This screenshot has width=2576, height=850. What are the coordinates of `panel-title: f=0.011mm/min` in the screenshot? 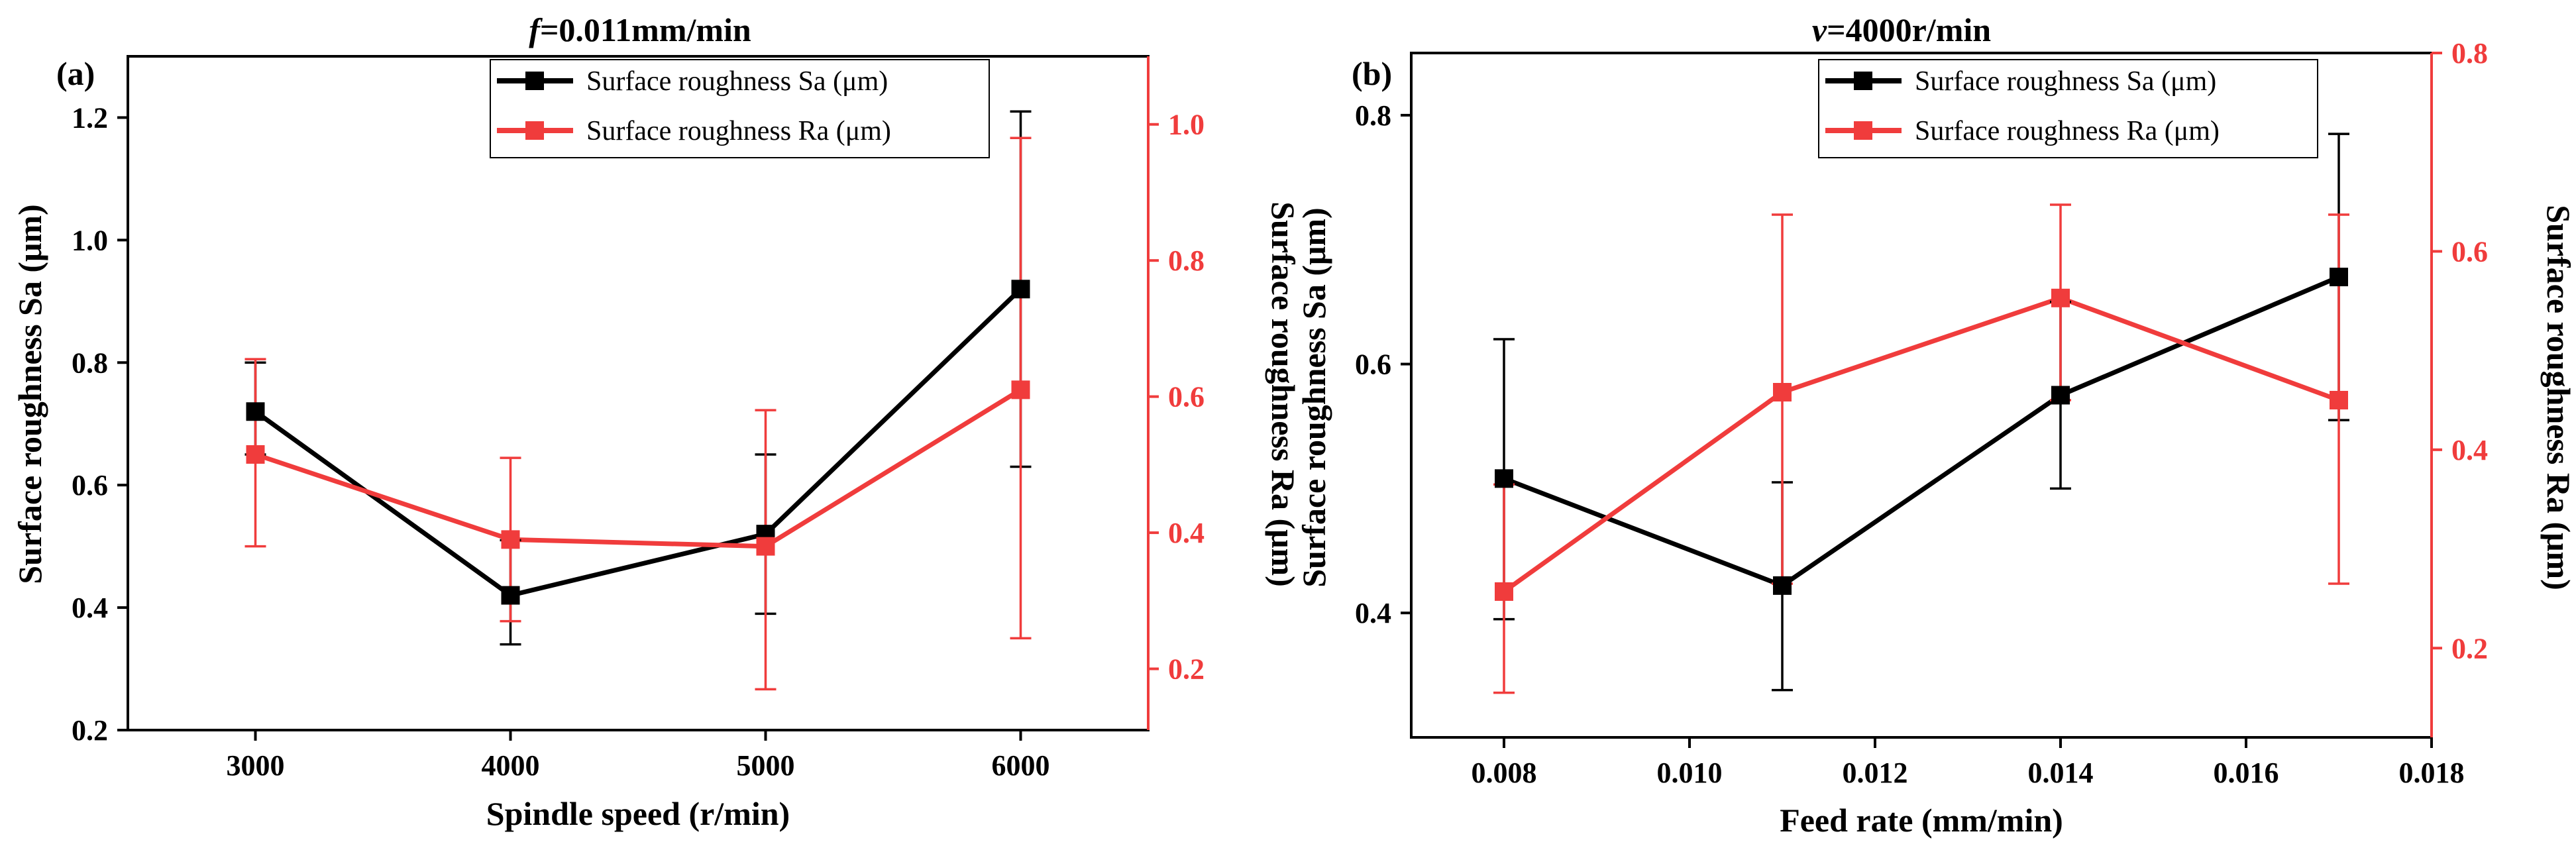 It's located at (640, 30).